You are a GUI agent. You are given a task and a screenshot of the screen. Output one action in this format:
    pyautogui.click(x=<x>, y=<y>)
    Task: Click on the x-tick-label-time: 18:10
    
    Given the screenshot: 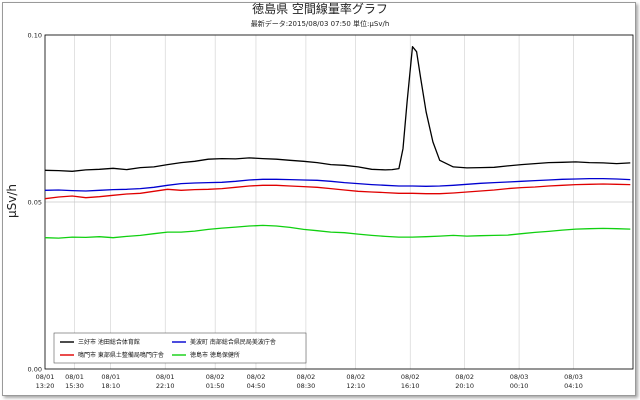 What is the action you would take?
    pyautogui.click(x=110, y=386)
    